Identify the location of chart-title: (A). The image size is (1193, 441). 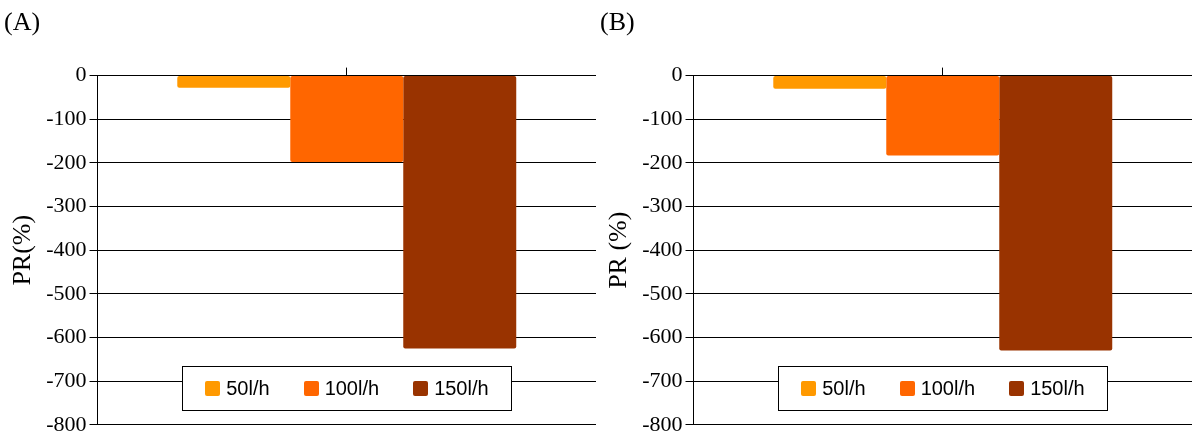
(22, 22).